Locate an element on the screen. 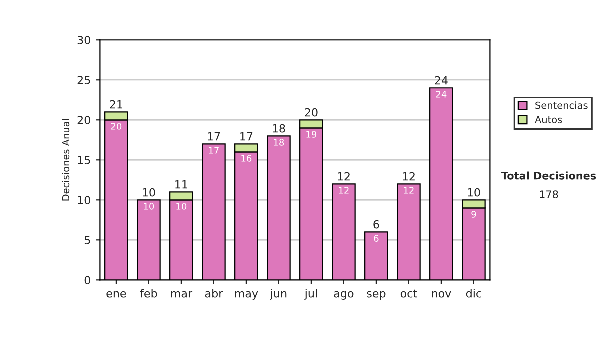 The width and height of the screenshot is (600, 340). x-tick-label: ene is located at coordinates (116, 294).